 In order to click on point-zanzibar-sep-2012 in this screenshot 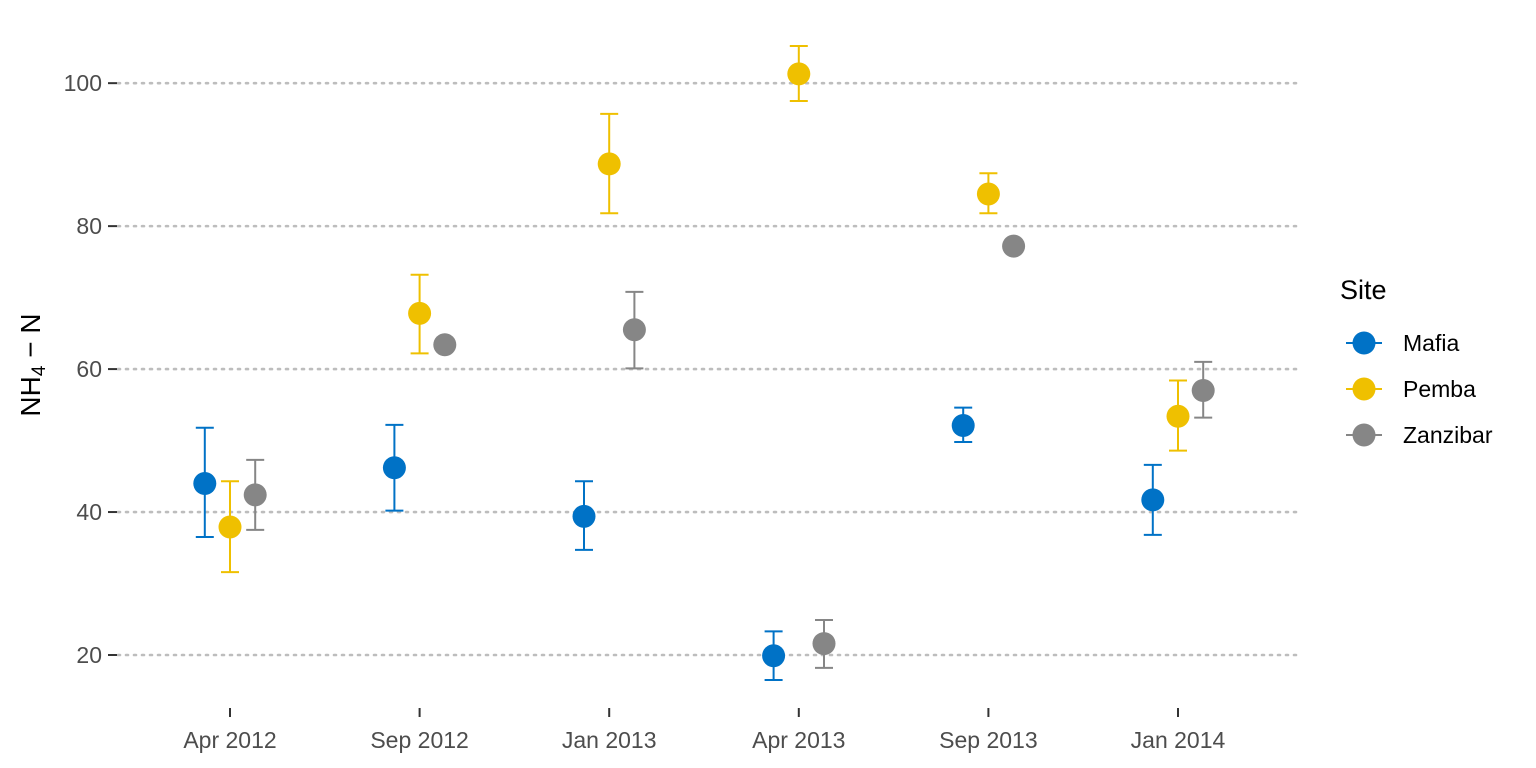, I will do `click(445, 345)`.